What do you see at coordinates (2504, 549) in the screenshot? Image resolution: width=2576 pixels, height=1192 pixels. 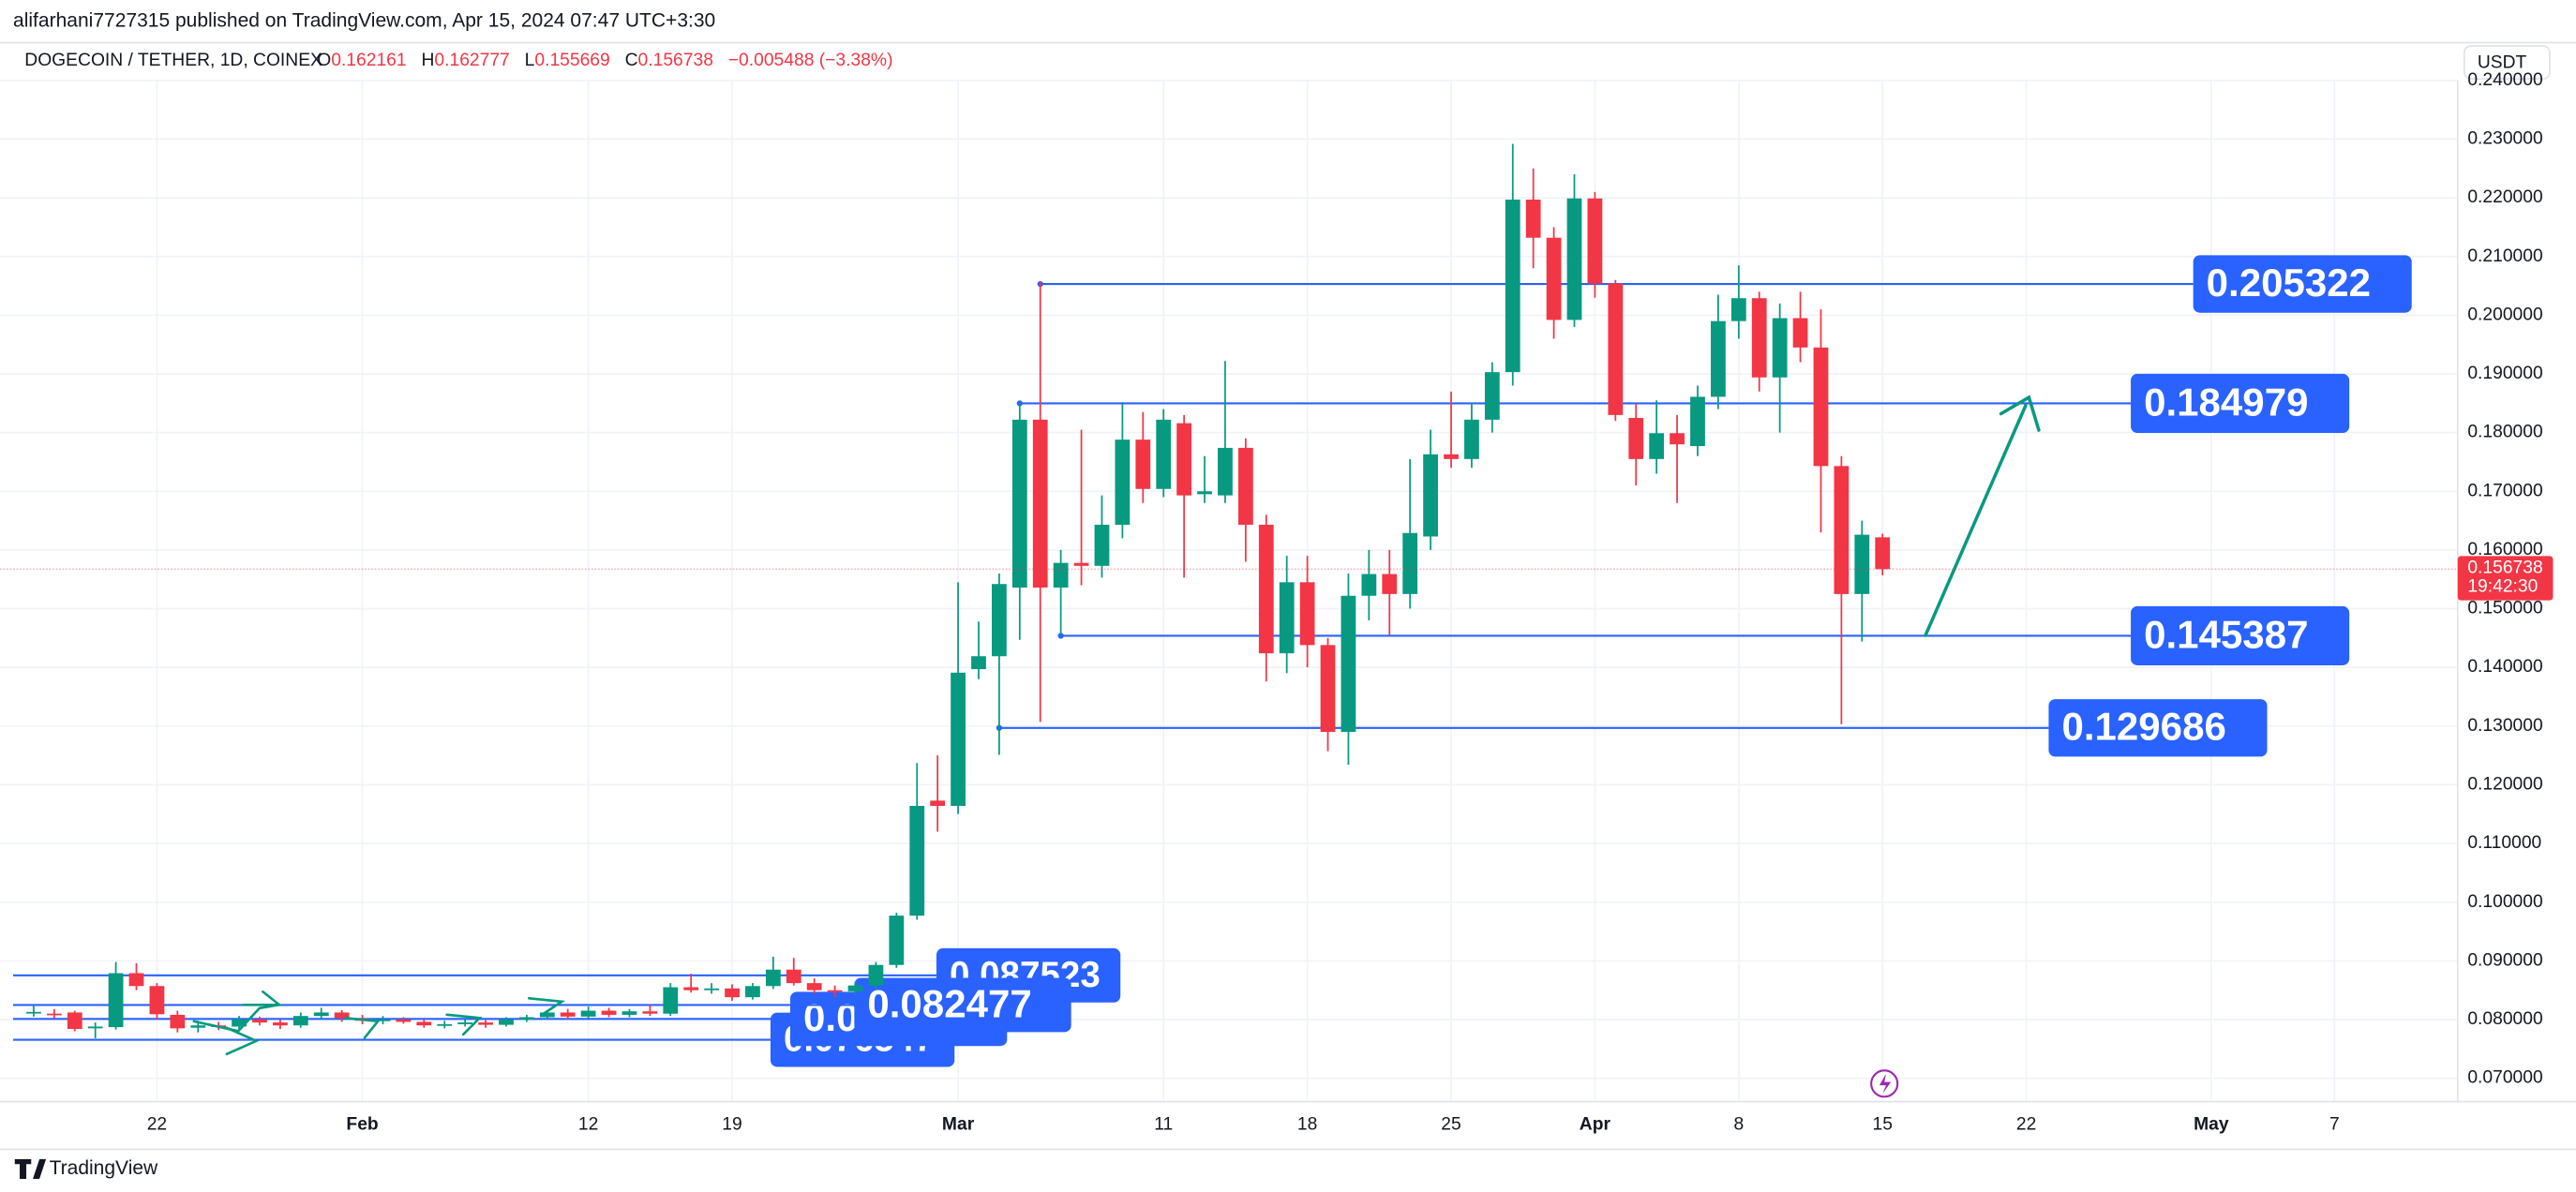 I see `y-tick-label: 0.160000` at bounding box center [2504, 549].